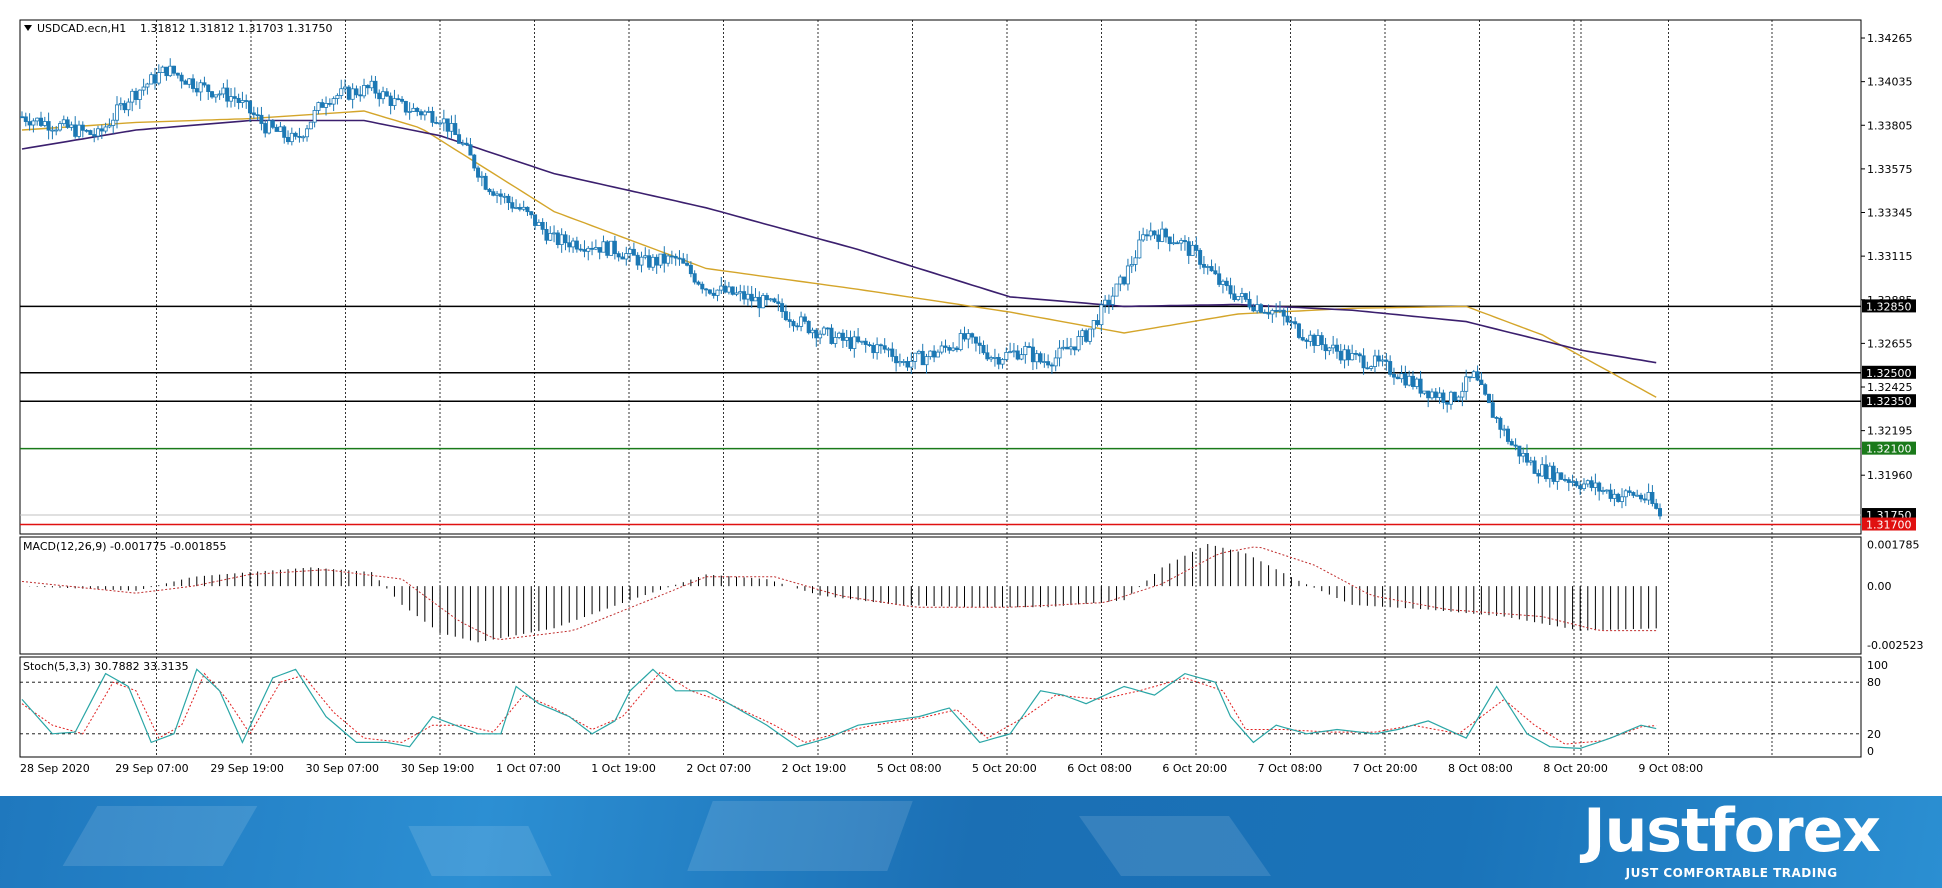 Image resolution: width=1942 pixels, height=888 pixels. Describe the element at coordinates (1732, 839) in the screenshot. I see `brand-logo: Justforex JUST COMFORTABLE TRADING` at that location.